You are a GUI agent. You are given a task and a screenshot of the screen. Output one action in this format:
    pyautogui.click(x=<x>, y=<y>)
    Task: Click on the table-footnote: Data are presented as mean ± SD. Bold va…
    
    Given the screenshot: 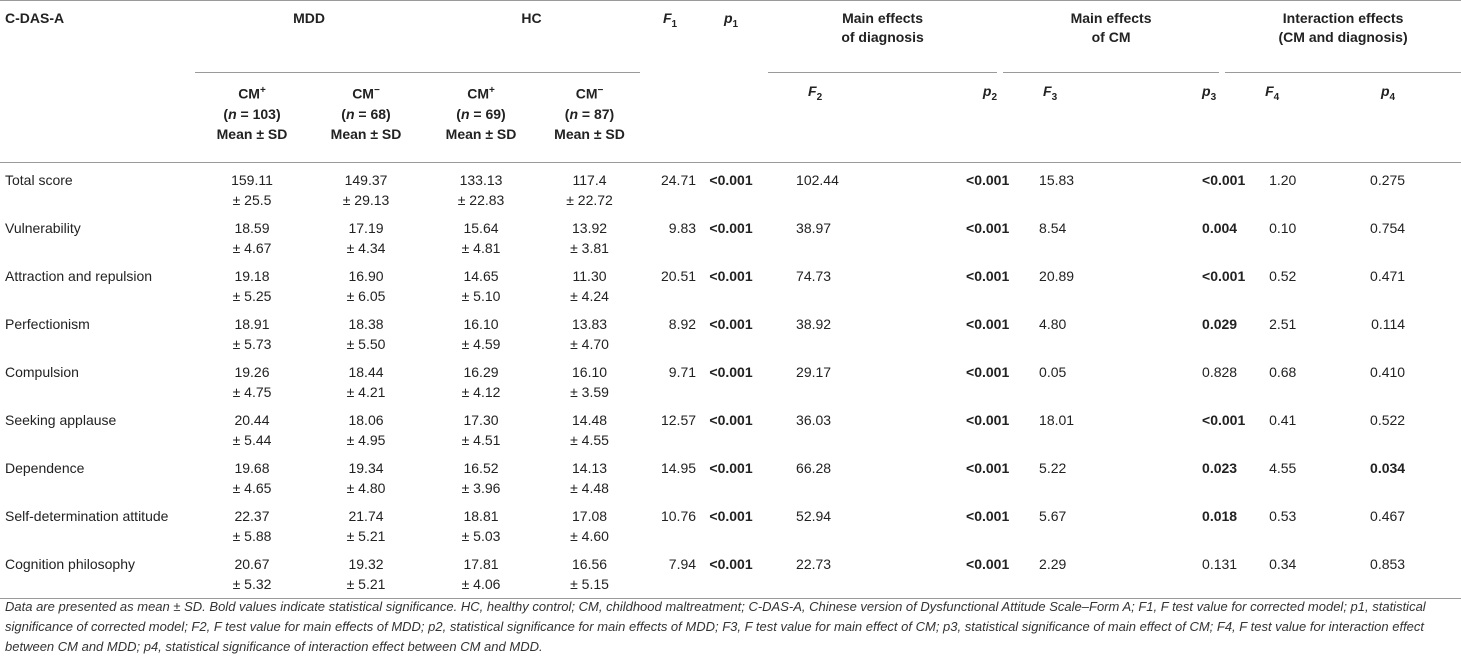 What is the action you would take?
    pyautogui.click(x=715, y=626)
    